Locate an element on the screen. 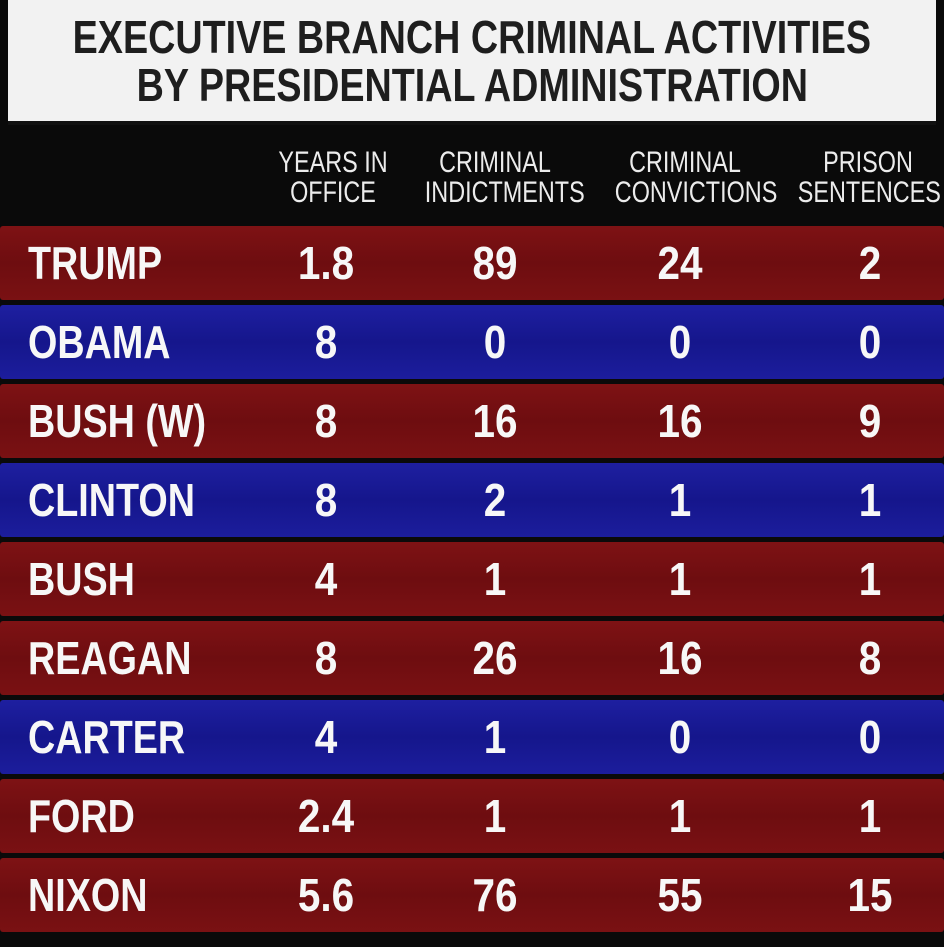 The height and width of the screenshot is (947, 944). cell-years-in-office: 5.6 is located at coordinates (326, 895).